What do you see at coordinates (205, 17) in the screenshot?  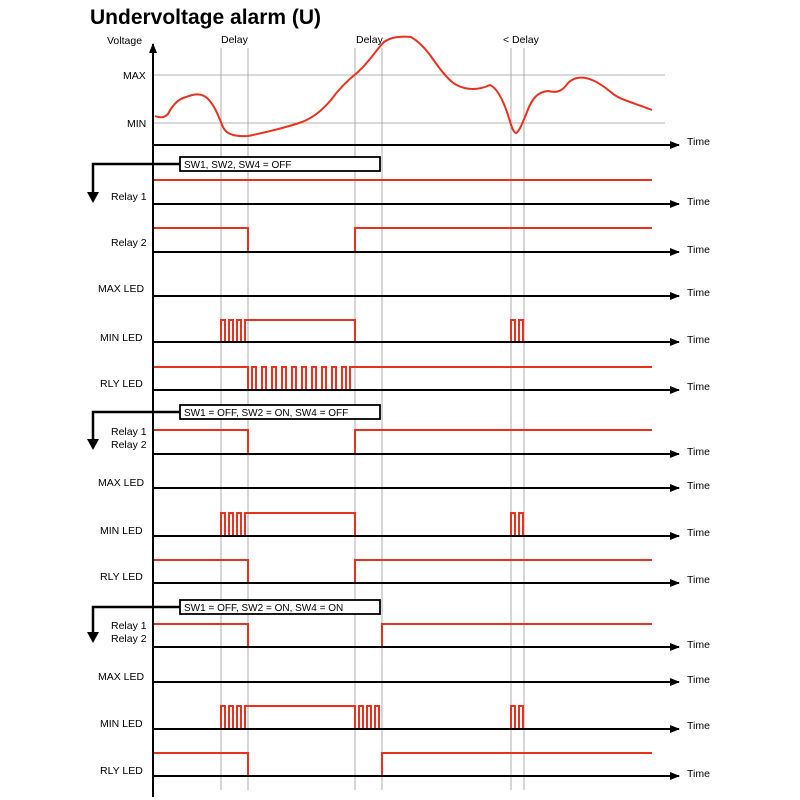 I see `page-title: Undervoltage alarm (U)` at bounding box center [205, 17].